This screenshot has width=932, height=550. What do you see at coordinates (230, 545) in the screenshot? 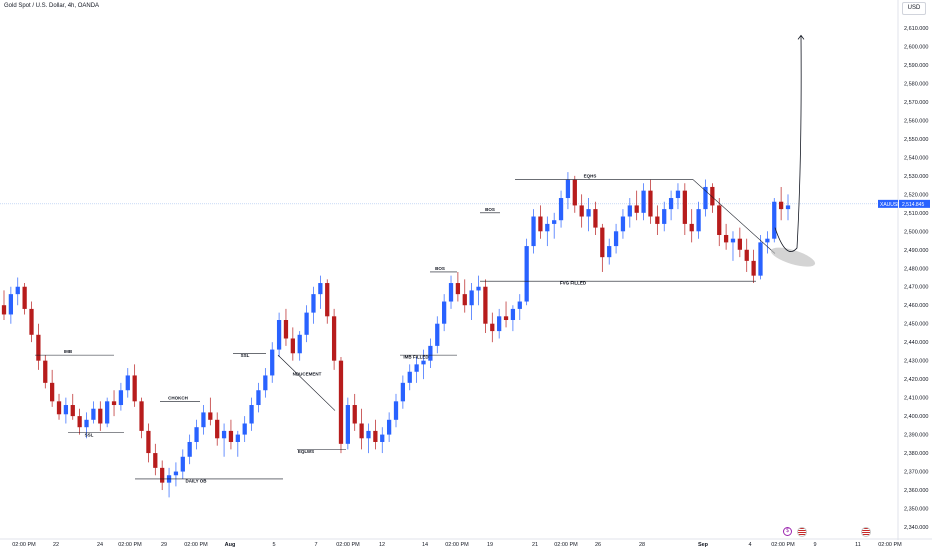
I see `time-tick-label: Aug` at bounding box center [230, 545].